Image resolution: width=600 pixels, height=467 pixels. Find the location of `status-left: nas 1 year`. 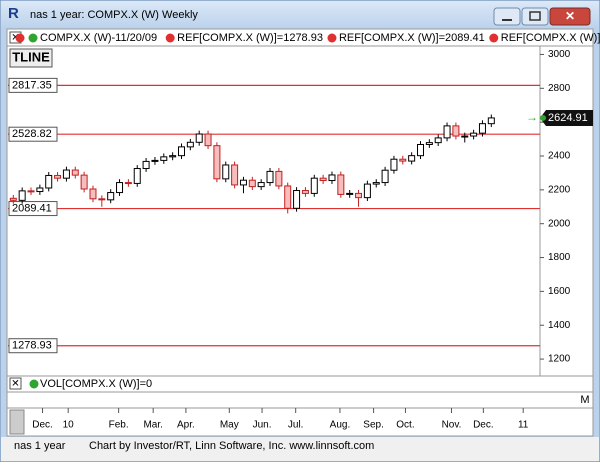

status-left: nas 1 year is located at coordinates (40, 446).